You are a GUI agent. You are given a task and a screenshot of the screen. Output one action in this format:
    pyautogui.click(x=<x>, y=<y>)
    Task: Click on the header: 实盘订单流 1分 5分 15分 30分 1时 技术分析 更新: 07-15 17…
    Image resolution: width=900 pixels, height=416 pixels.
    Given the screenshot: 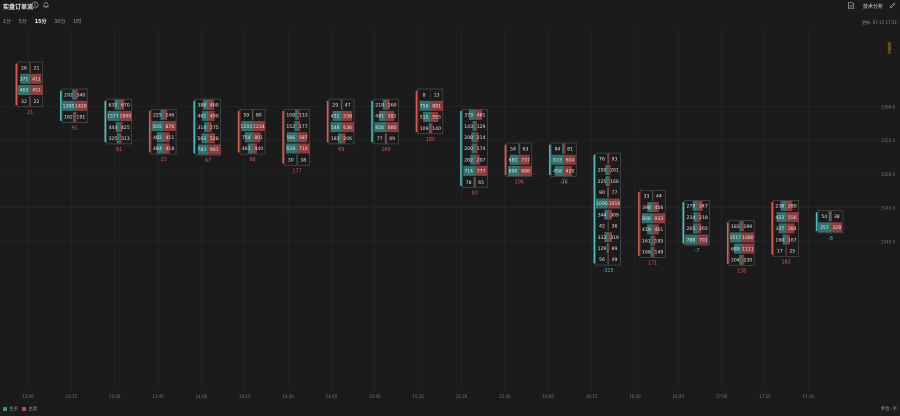 What is the action you would take?
    pyautogui.click(x=450, y=15)
    